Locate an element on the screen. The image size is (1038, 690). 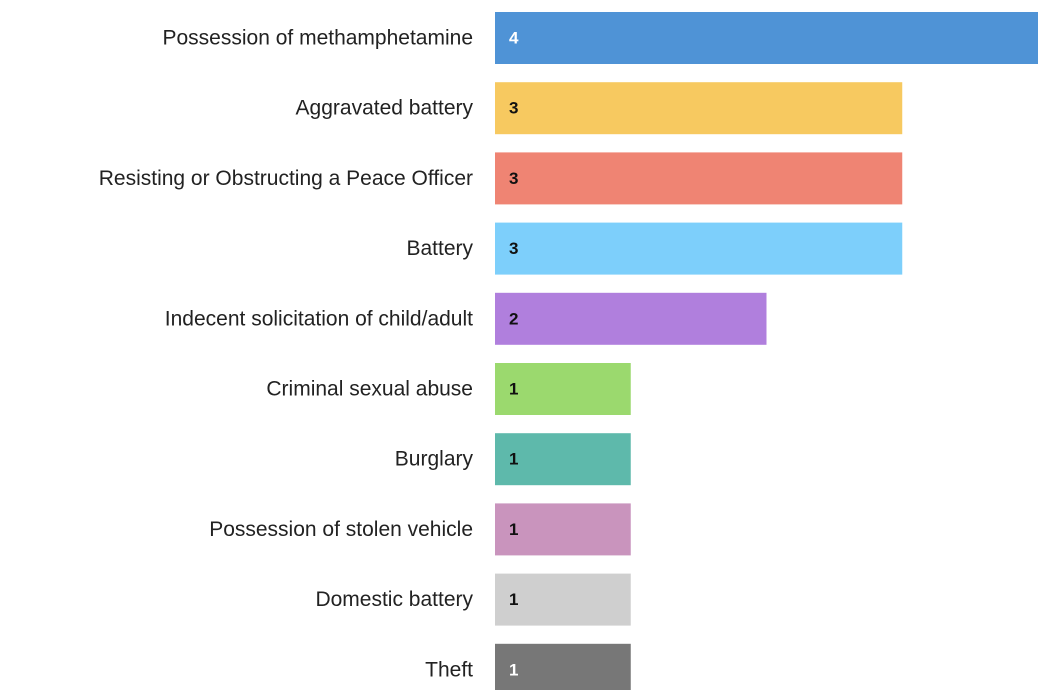
category-label-theft: Theft is located at coordinates (449, 669).